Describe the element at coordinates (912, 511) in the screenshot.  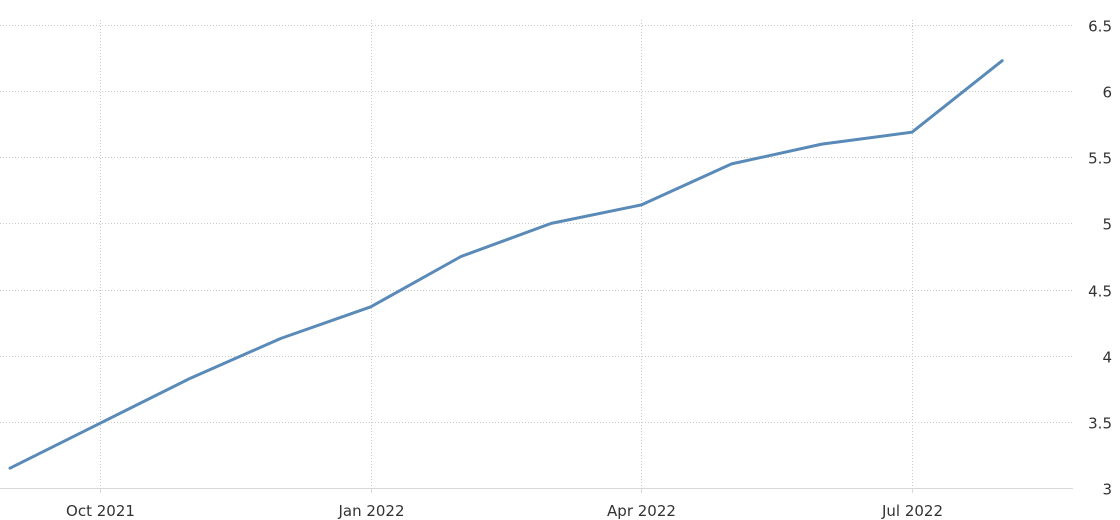
I see `x-tick-label: Jul 2022` at that location.